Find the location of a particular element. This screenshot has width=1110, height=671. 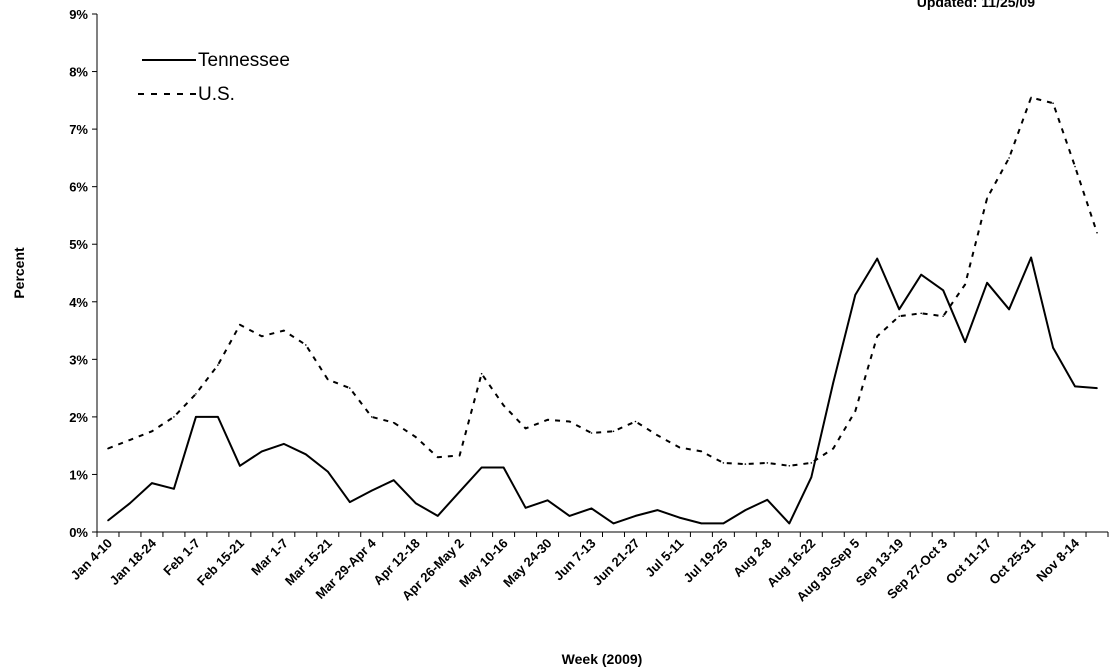

x-tick-label: Mar 1-7 is located at coordinates (269, 557).